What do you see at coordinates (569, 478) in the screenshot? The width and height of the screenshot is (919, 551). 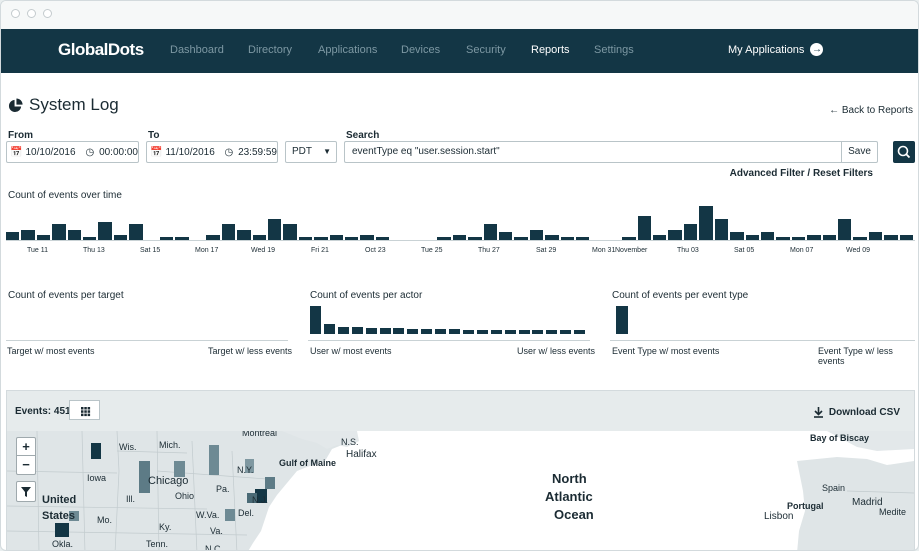 I see `map-place-label: North` at bounding box center [569, 478].